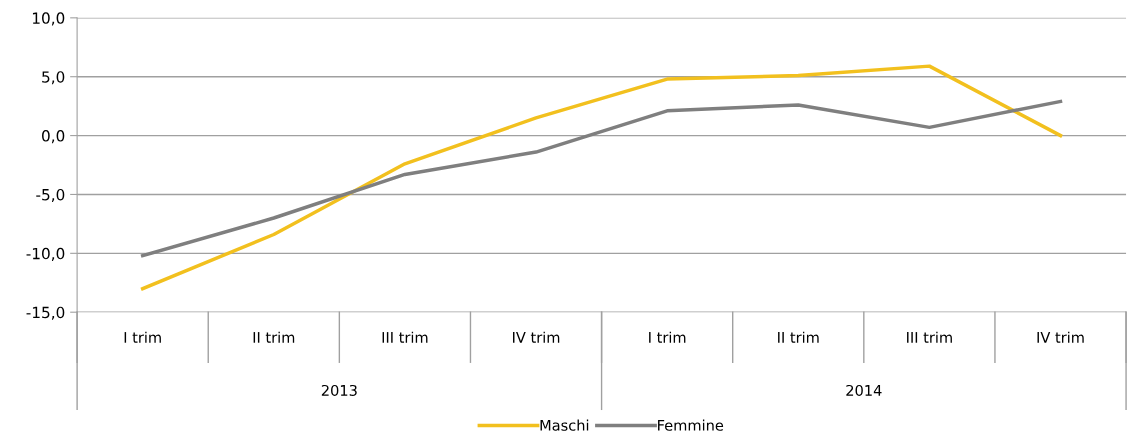 The width and height of the screenshot is (1134, 446). Describe the element at coordinates (45, 254) in the screenshot. I see `y-tick-label: -10,0` at that location.